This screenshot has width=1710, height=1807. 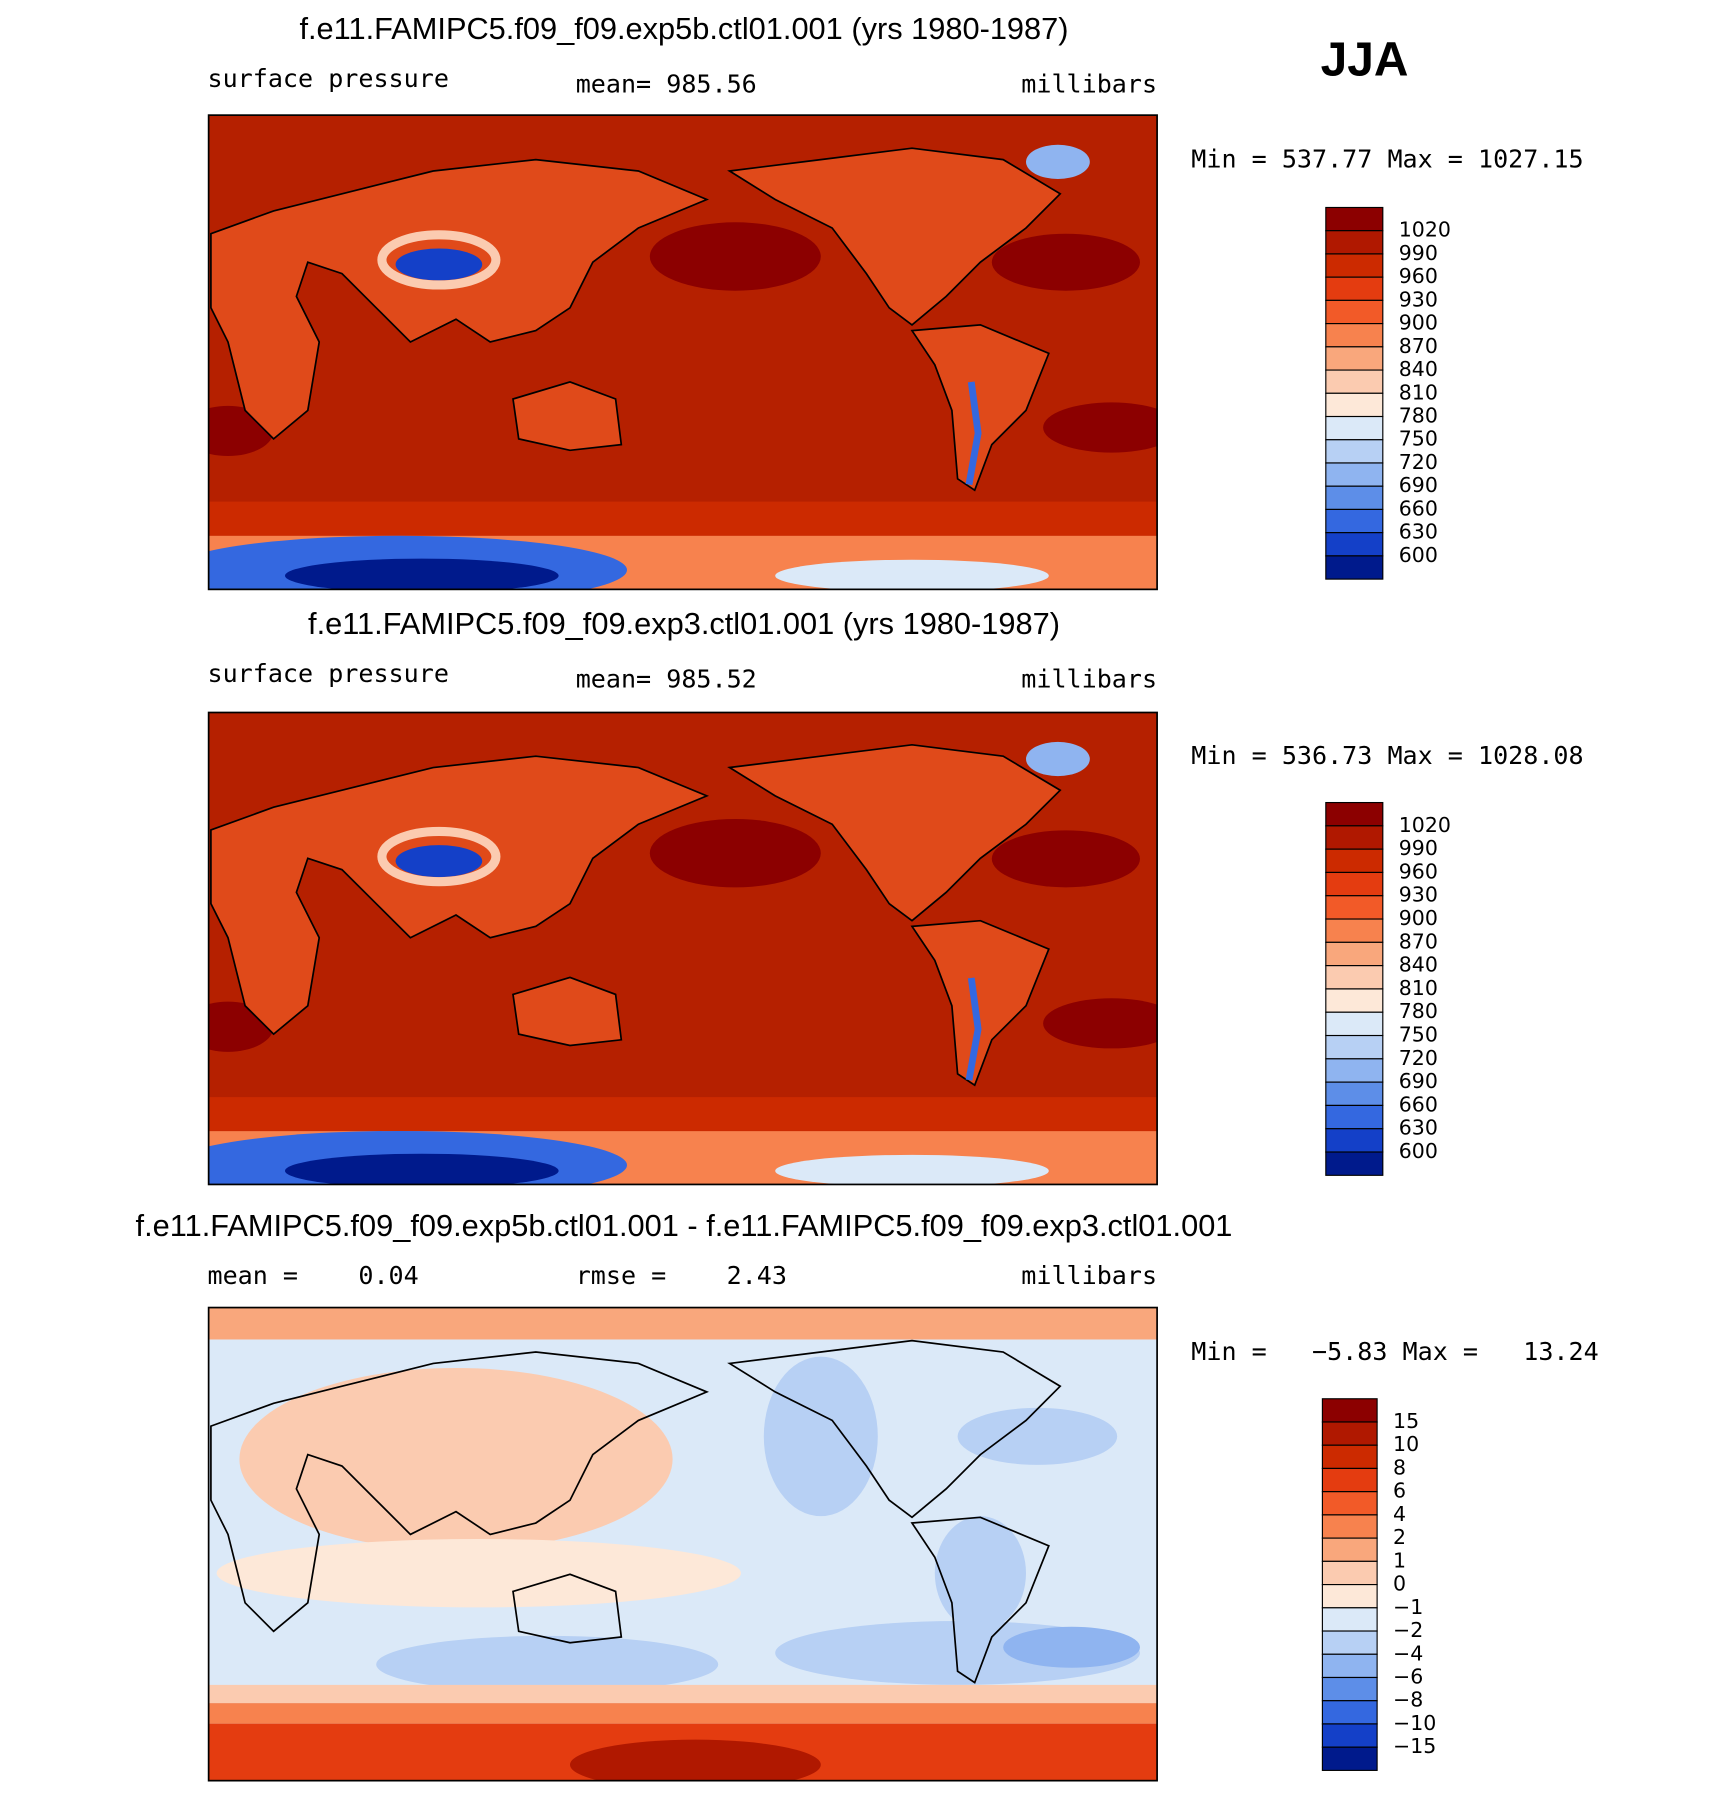 I want to click on season-label: JJA, so click(x=1365, y=59).